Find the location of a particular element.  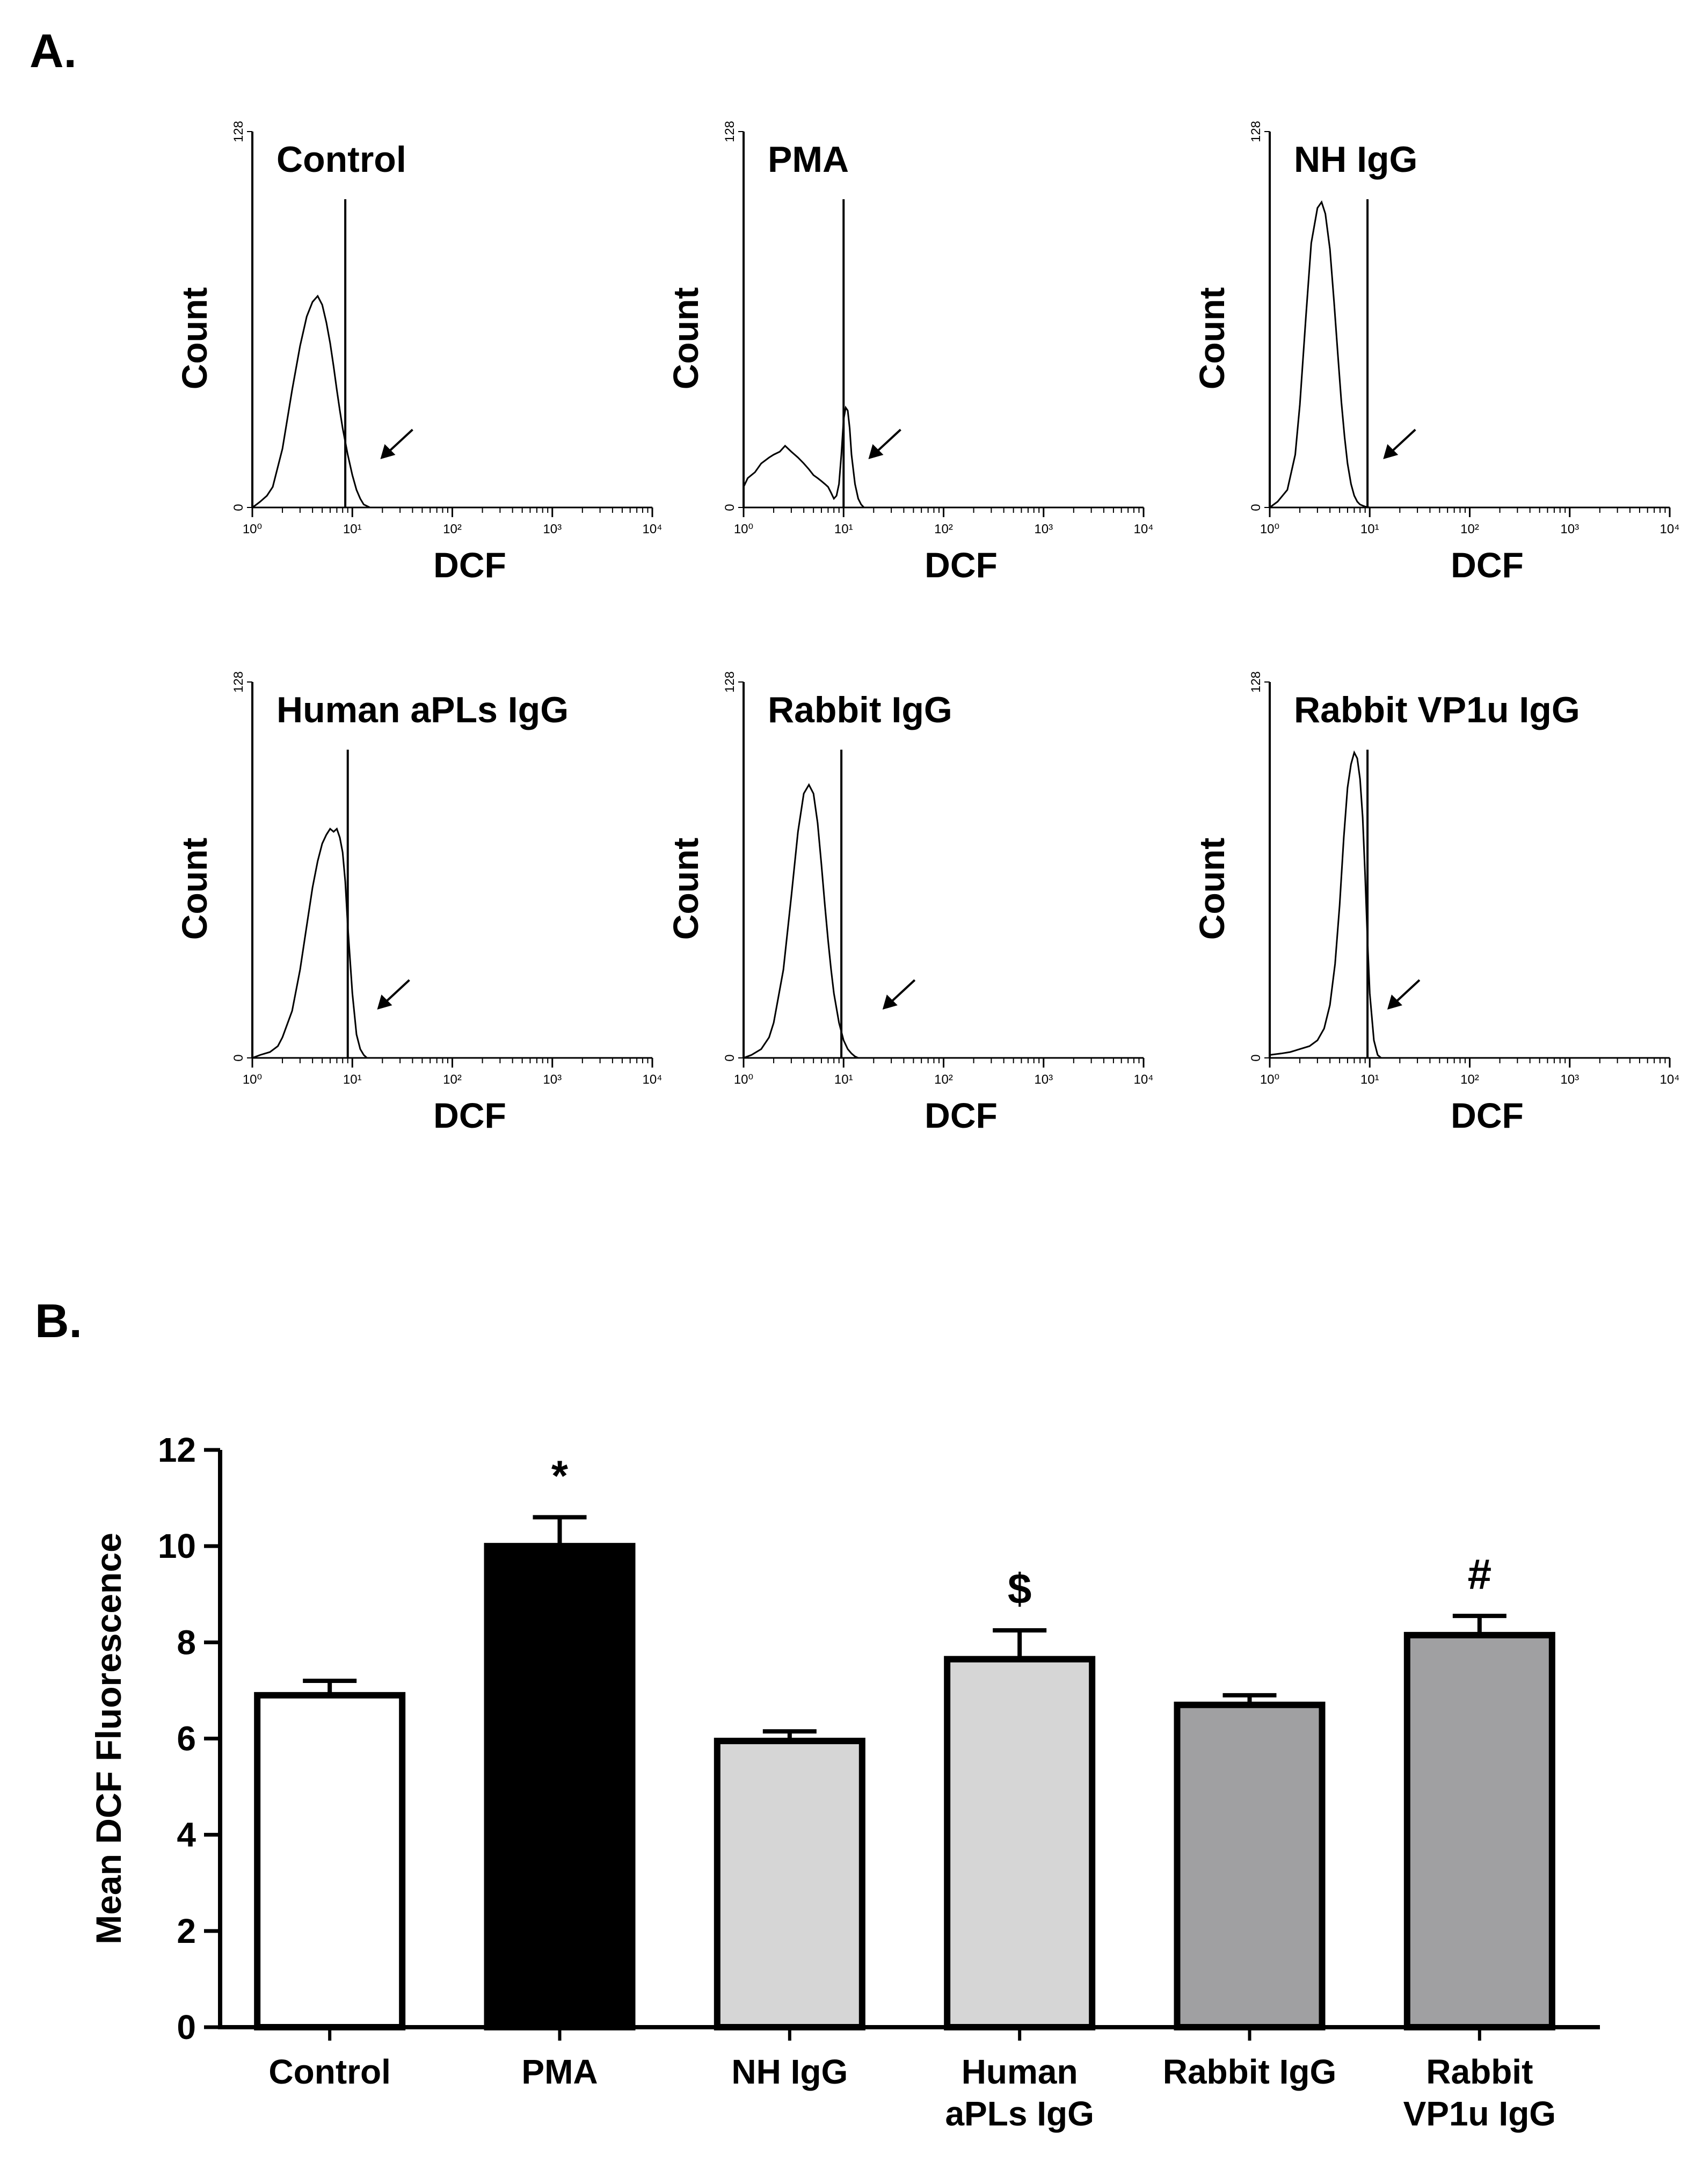

bar-y-tick-label: 10 is located at coordinates (177, 1546).